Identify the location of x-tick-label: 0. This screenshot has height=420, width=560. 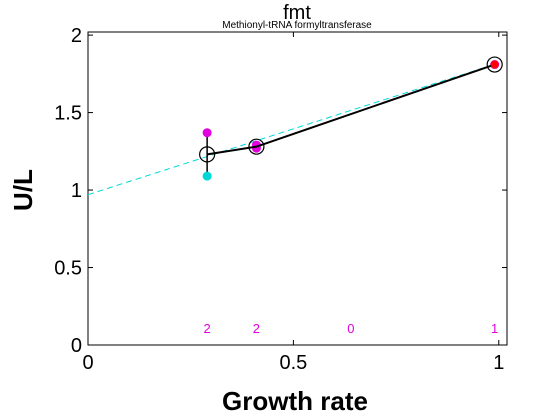
(87, 363).